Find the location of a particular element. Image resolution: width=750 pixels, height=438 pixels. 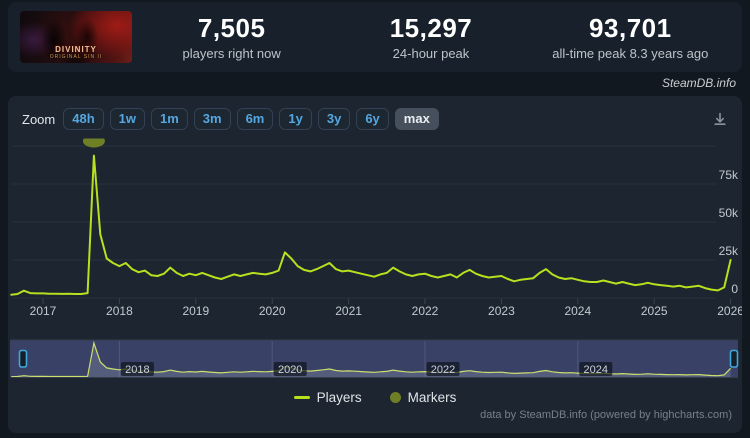

zoom-range-buttons: 48h 1w 1m 3m 6m 1y 3y 6y max is located at coordinates (251, 119).